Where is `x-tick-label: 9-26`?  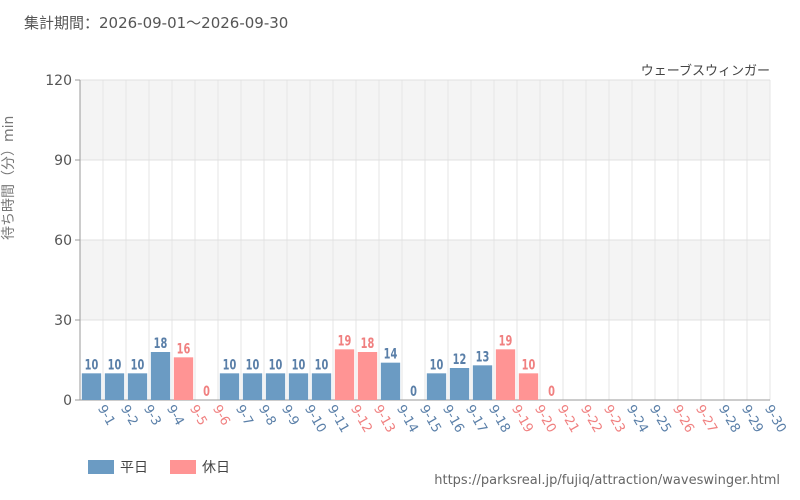
x-tick-label: 9-26 is located at coordinates (683, 419).